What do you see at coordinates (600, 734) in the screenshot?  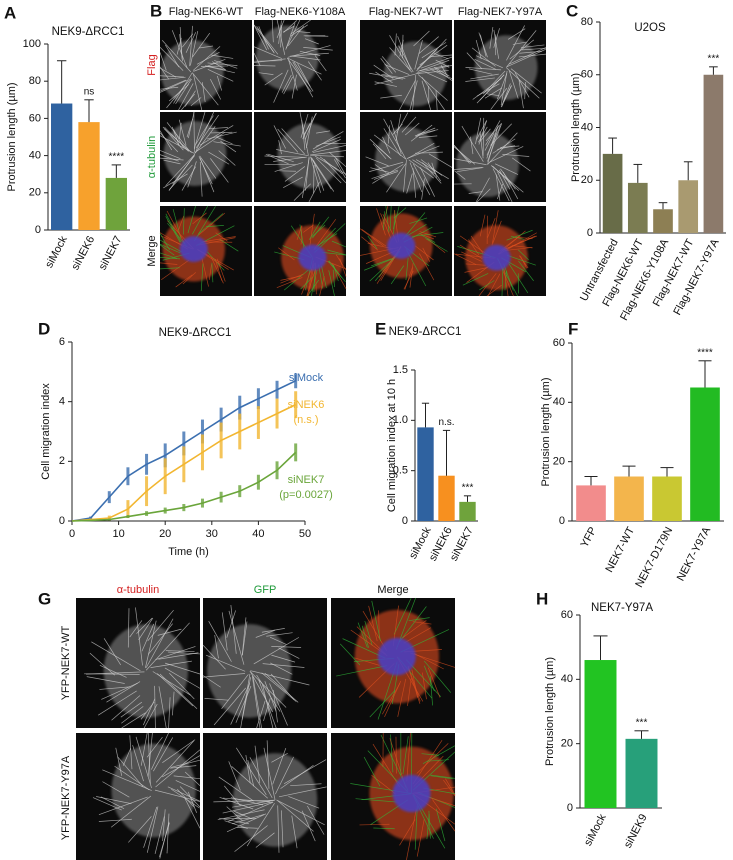 I see `bar` at bounding box center [600, 734].